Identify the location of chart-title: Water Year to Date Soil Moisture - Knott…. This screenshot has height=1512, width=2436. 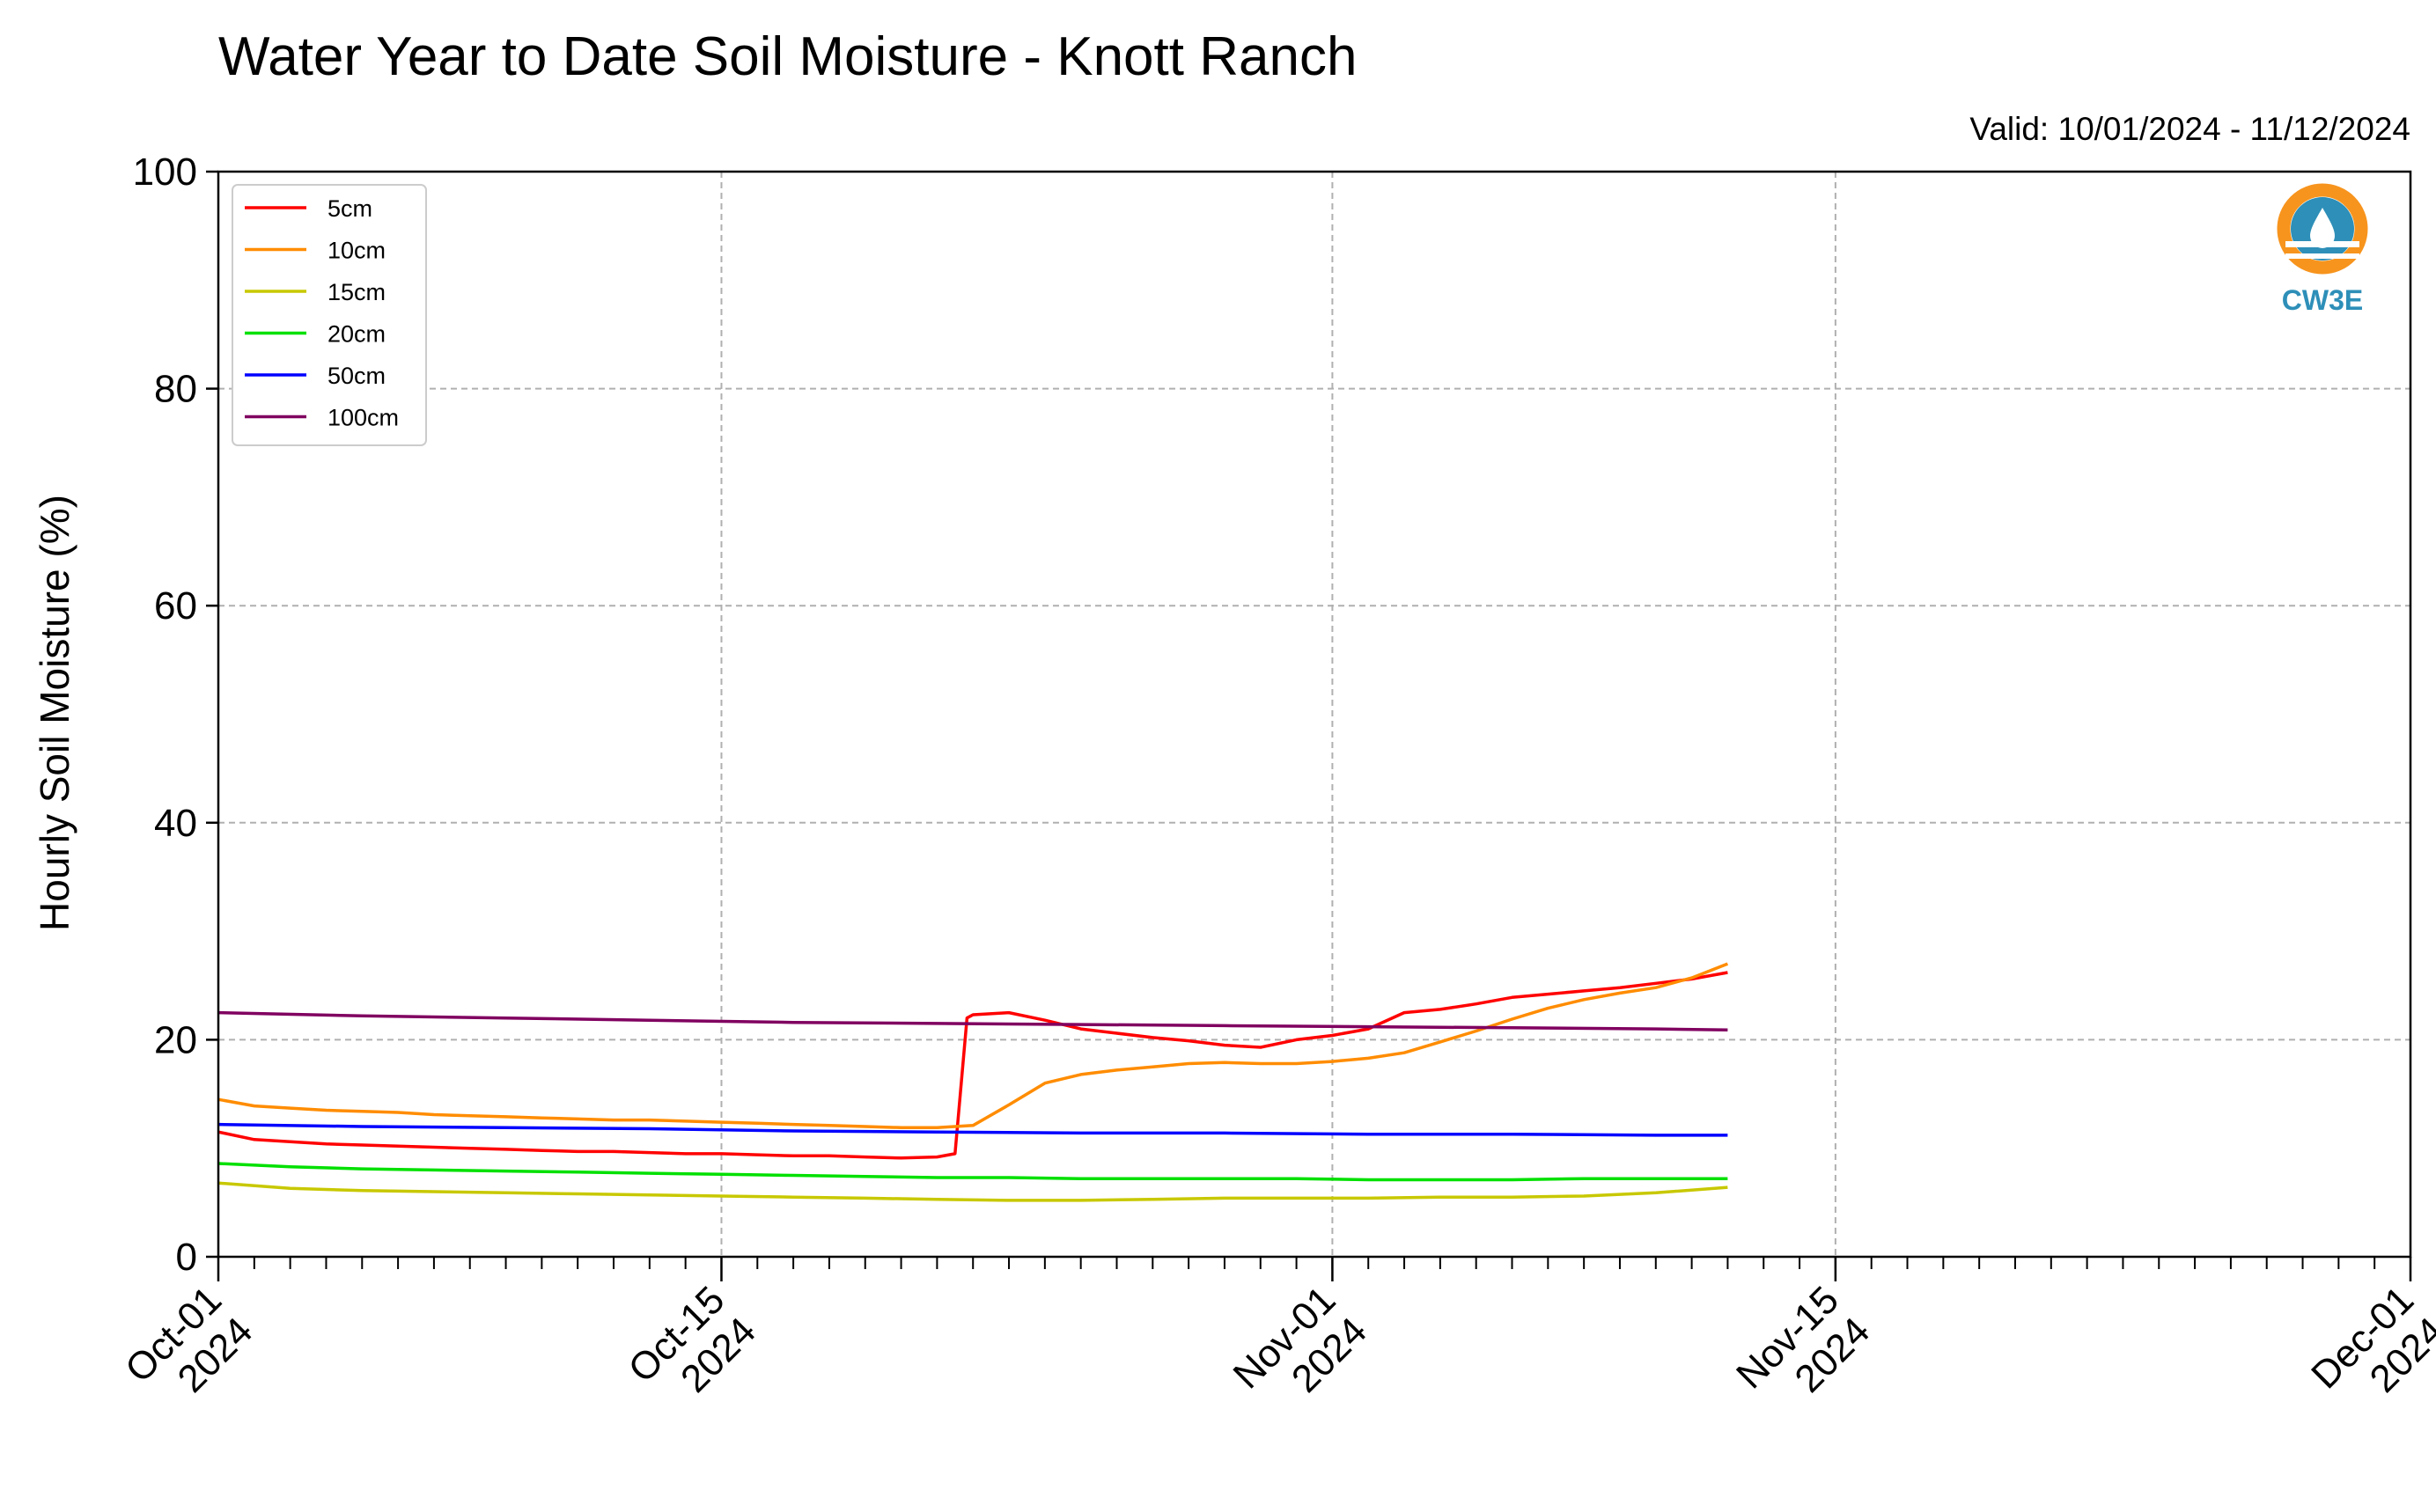
(787, 57).